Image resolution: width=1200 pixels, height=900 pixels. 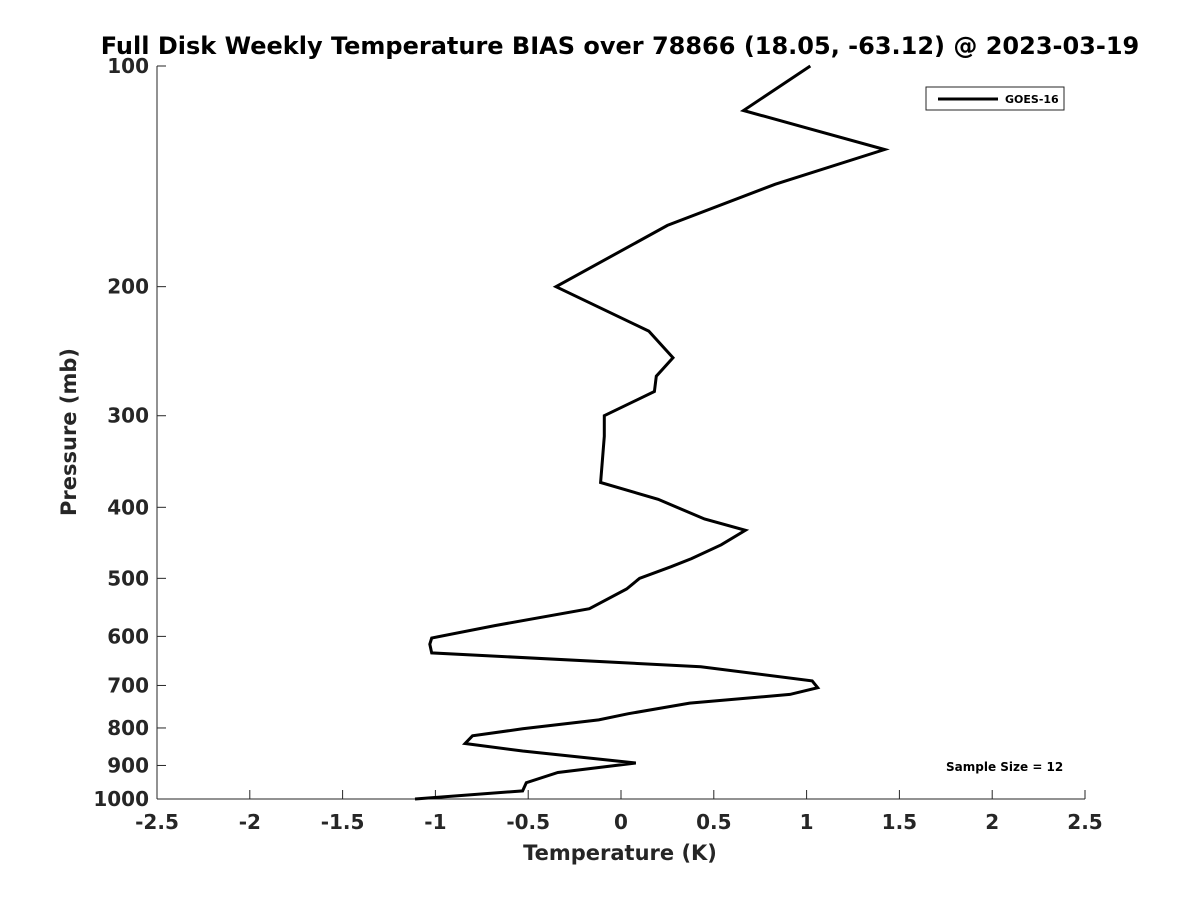 I want to click on x-axis-label: Temperature (K), so click(x=620, y=853).